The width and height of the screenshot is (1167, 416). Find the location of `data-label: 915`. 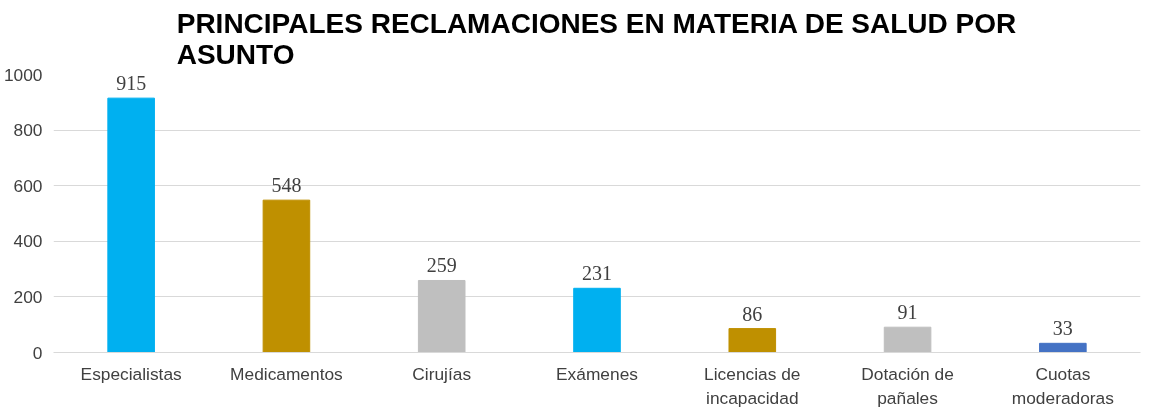

data-label: 915 is located at coordinates (131, 83).